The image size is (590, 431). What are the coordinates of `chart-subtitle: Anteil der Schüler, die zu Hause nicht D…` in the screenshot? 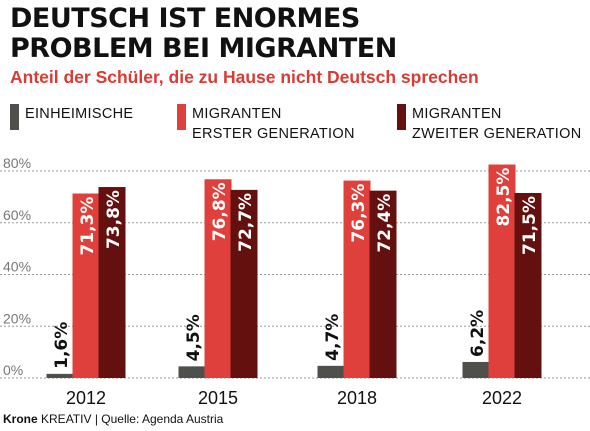 It's located at (244, 77).